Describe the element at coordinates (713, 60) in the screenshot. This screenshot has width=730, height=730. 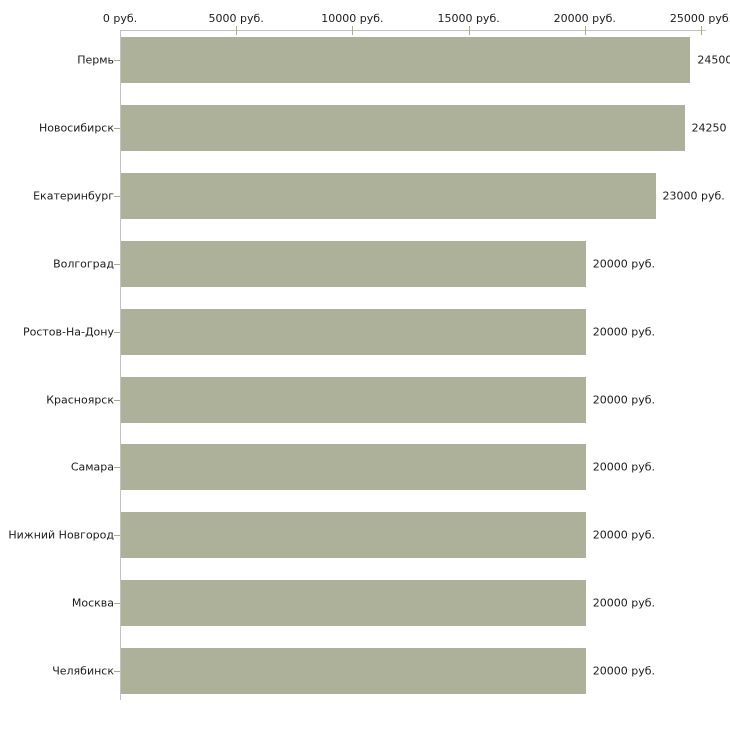
I see `value-label: 24500 руб.` at that location.